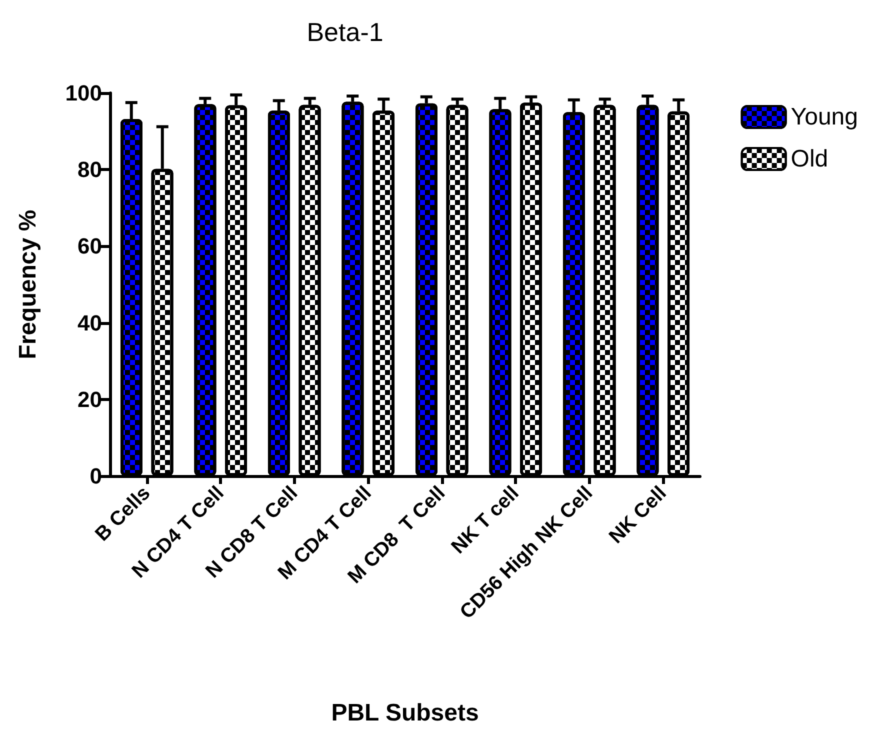 The width and height of the screenshot is (878, 736). I want to click on y-tick-label: 40, so click(90, 323).